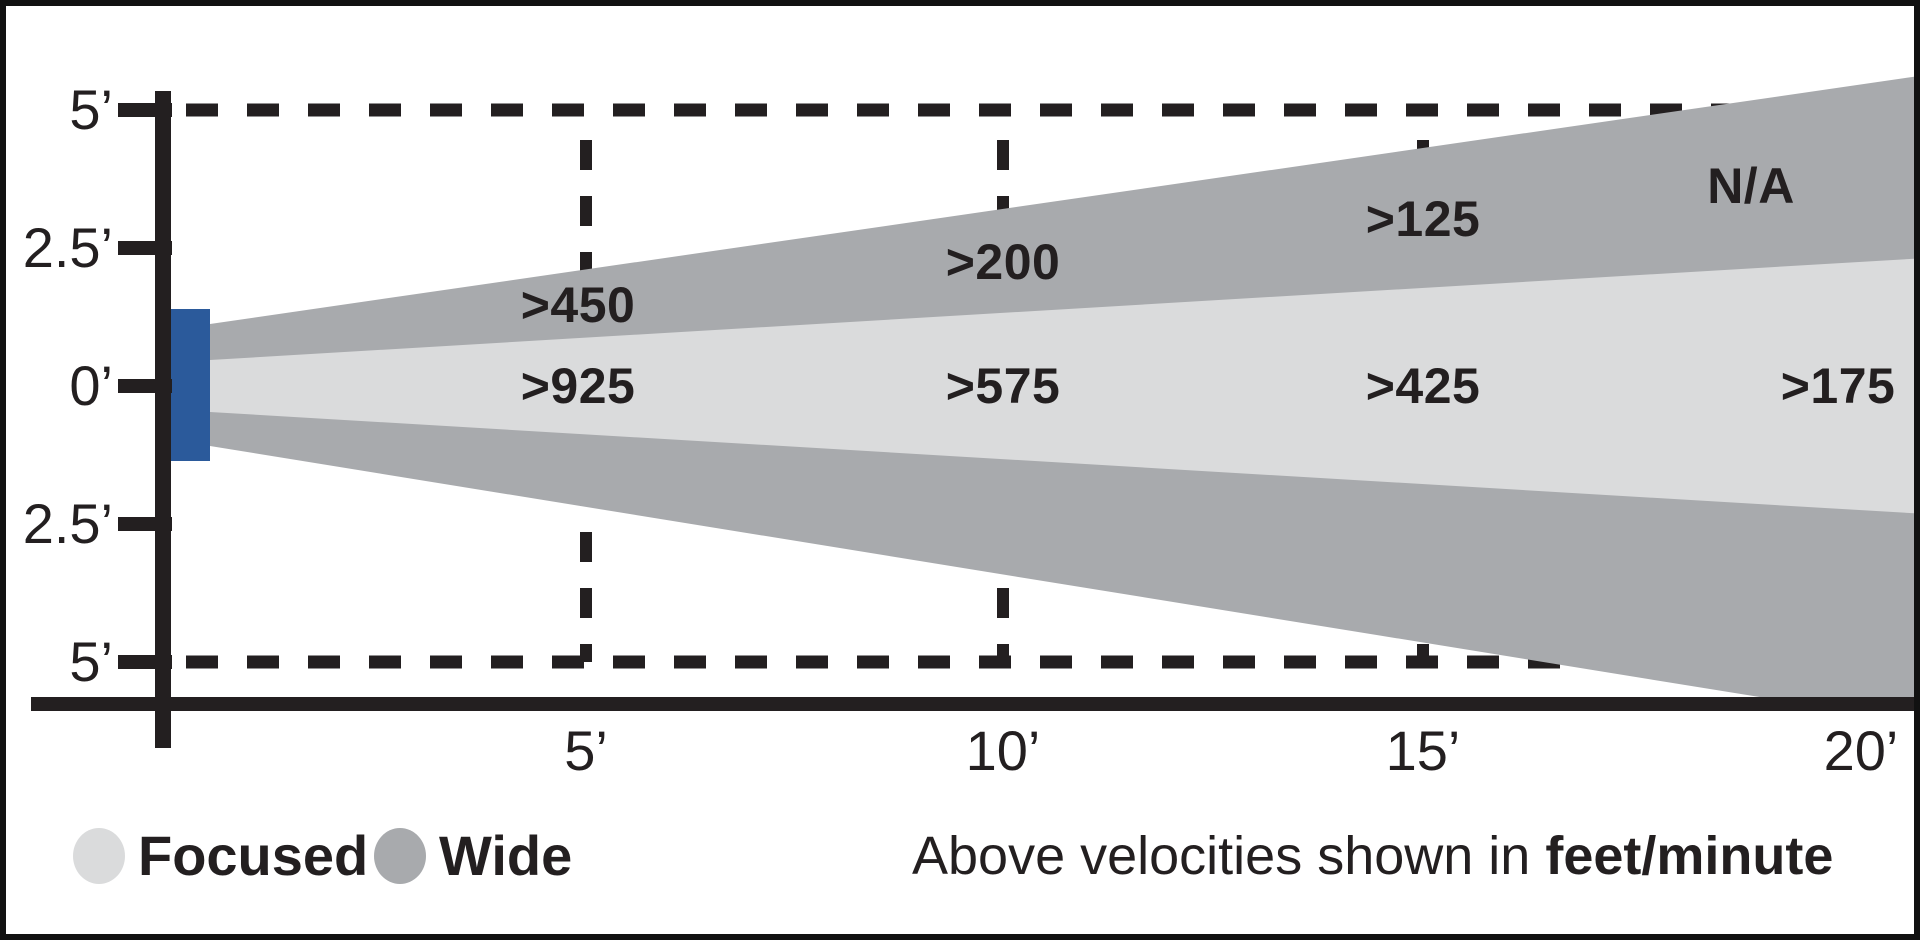  Describe the element at coordinates (1003, 750) in the screenshot. I see `x-axis-label-10ft: 10’` at that location.